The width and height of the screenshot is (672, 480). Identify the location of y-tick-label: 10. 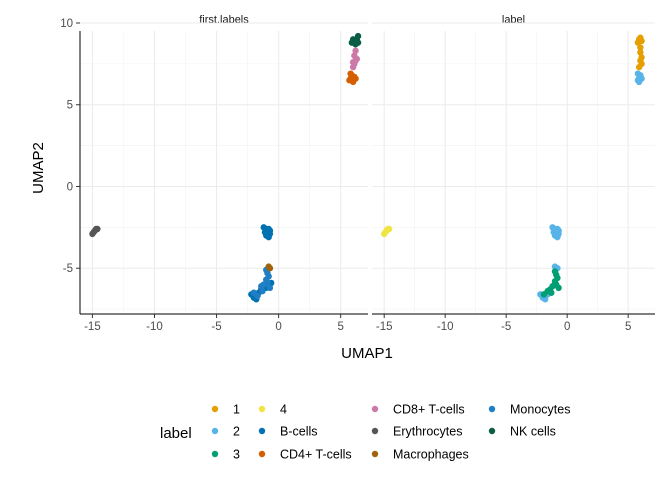
(66, 24).